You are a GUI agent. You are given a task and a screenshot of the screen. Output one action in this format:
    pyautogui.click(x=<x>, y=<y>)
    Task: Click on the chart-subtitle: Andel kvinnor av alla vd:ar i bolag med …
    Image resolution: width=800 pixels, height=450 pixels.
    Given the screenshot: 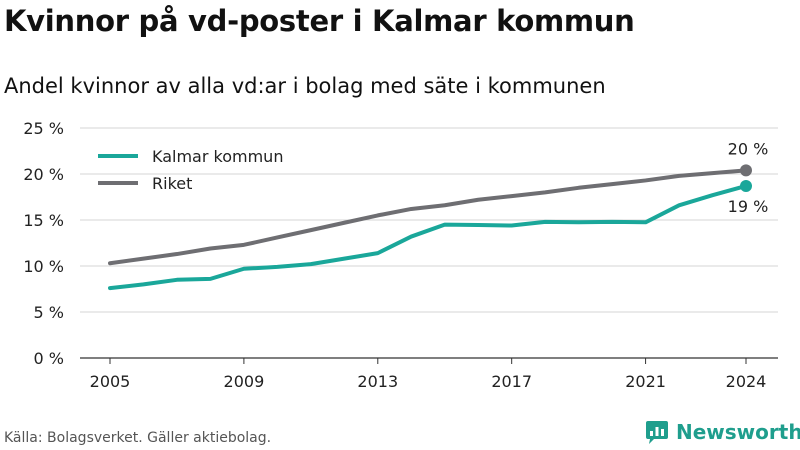 What is the action you would take?
    pyautogui.click(x=305, y=86)
    